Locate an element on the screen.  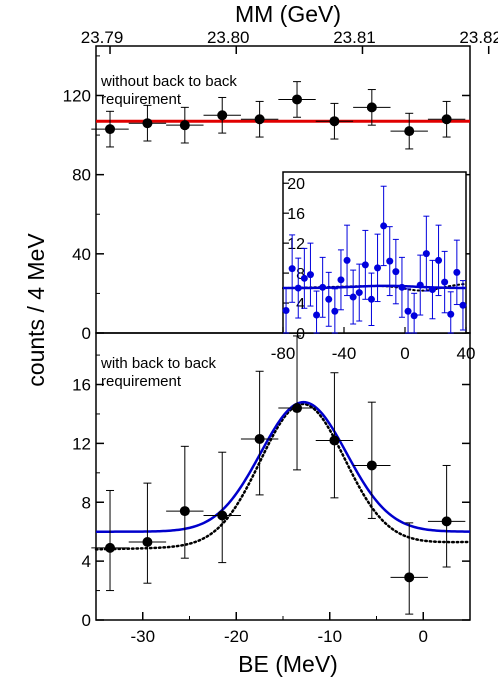
top-annotation-line-2: requirement is located at coordinates (141, 99).